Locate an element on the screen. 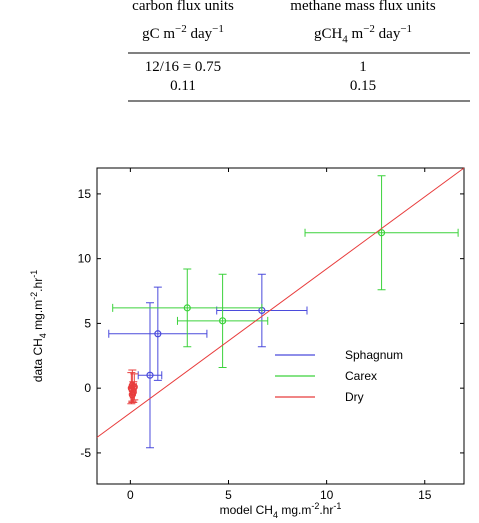 Image resolution: width=479 pixels, height=523 pixels. x-axis-label: model CH4 mg.m-2.hr-1 is located at coordinates (281, 510).